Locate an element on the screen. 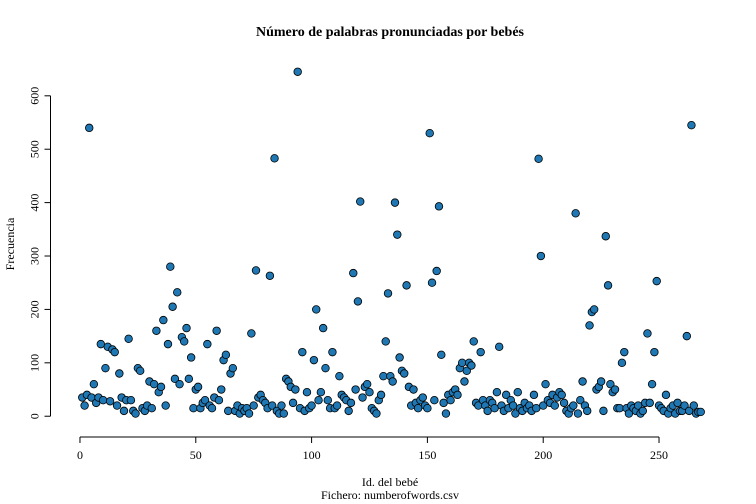 Image resolution: width=756 pixels, height=504 pixels. y-tick-label: 300 is located at coordinates (35, 256).